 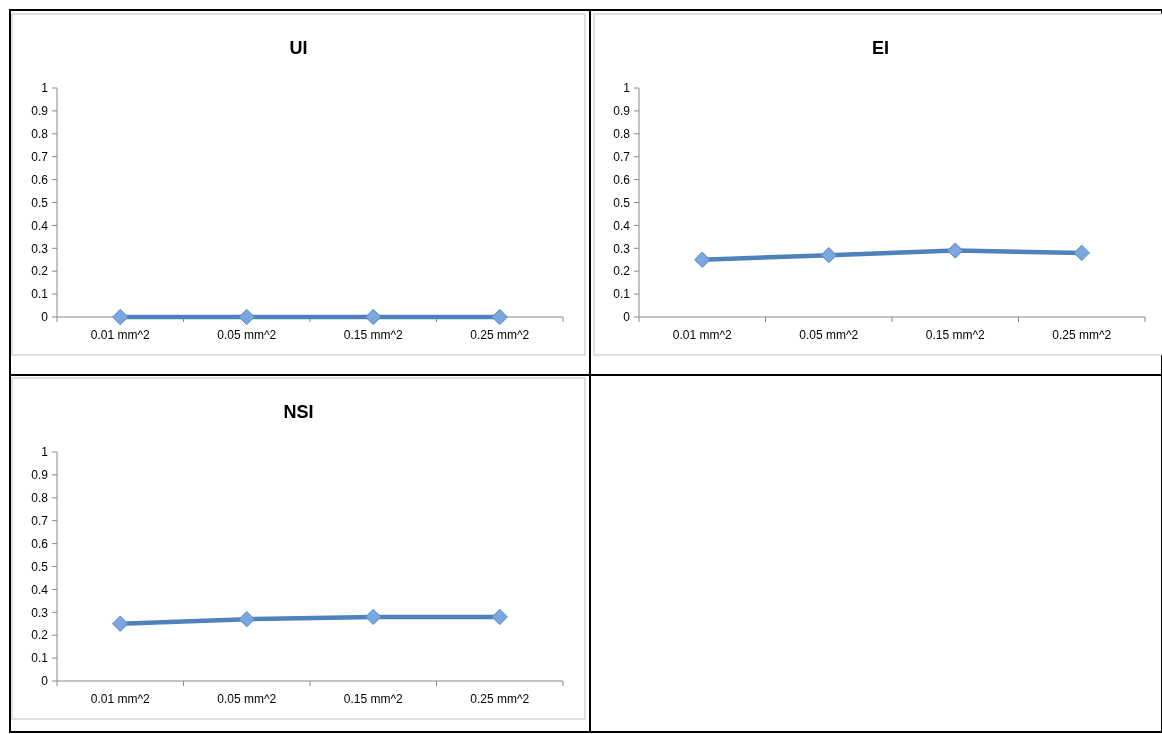 I want to click on chart-title: NSI, so click(x=298, y=412).